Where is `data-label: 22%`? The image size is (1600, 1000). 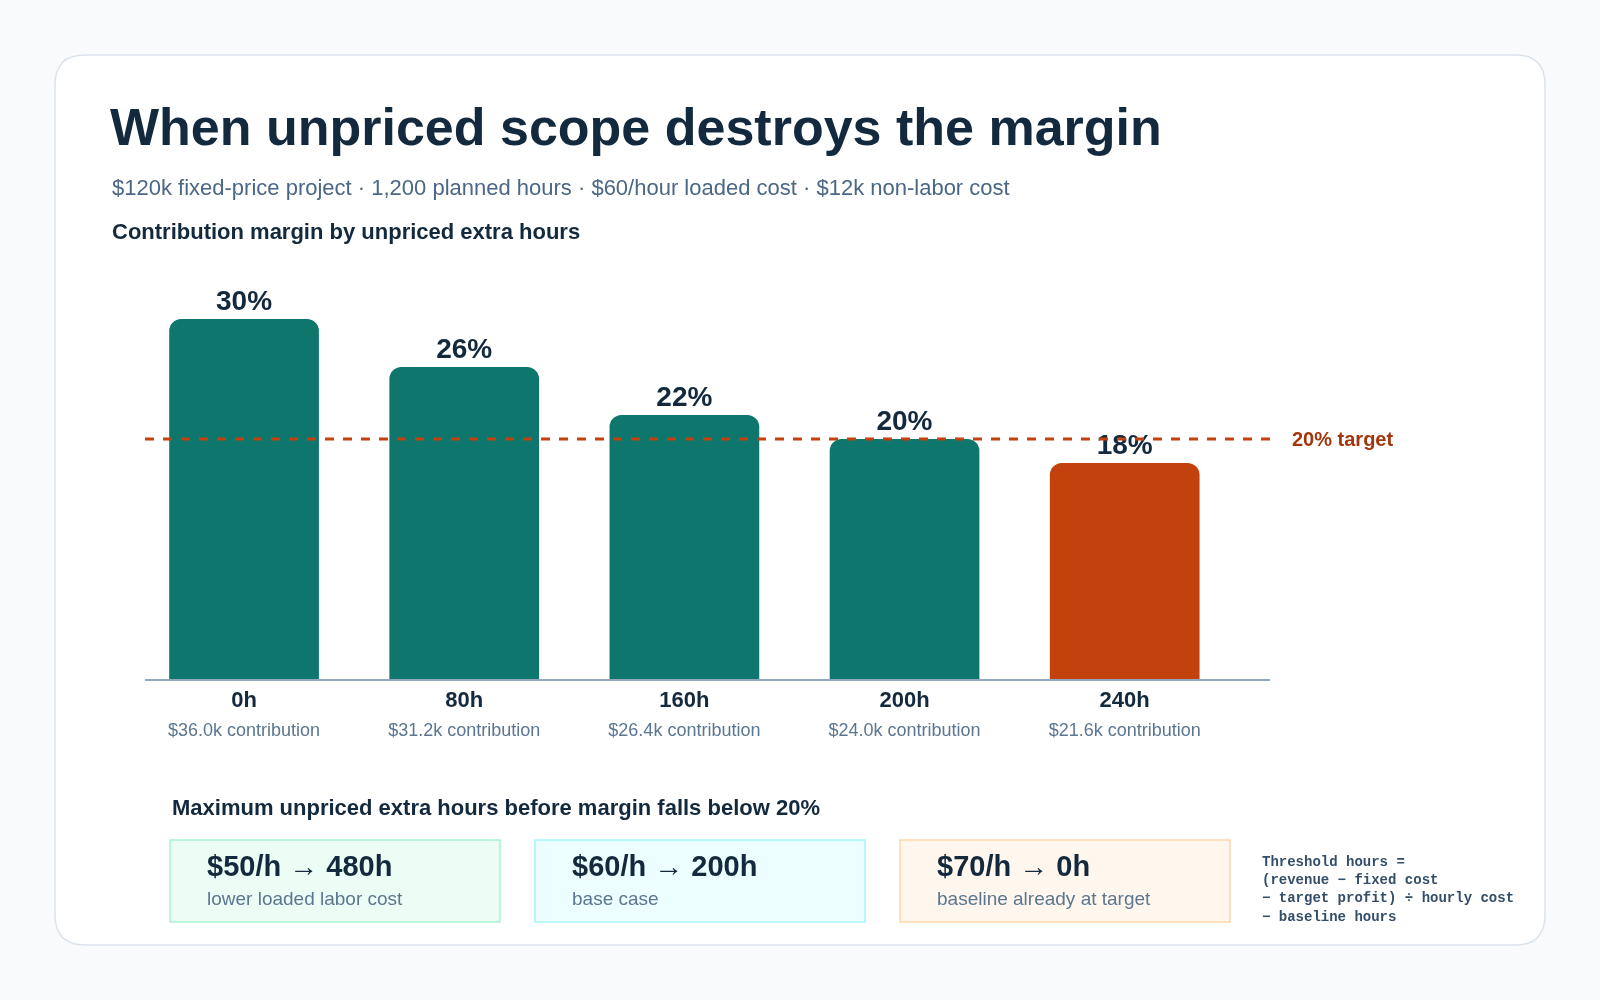
data-label: 22% is located at coordinates (684, 396).